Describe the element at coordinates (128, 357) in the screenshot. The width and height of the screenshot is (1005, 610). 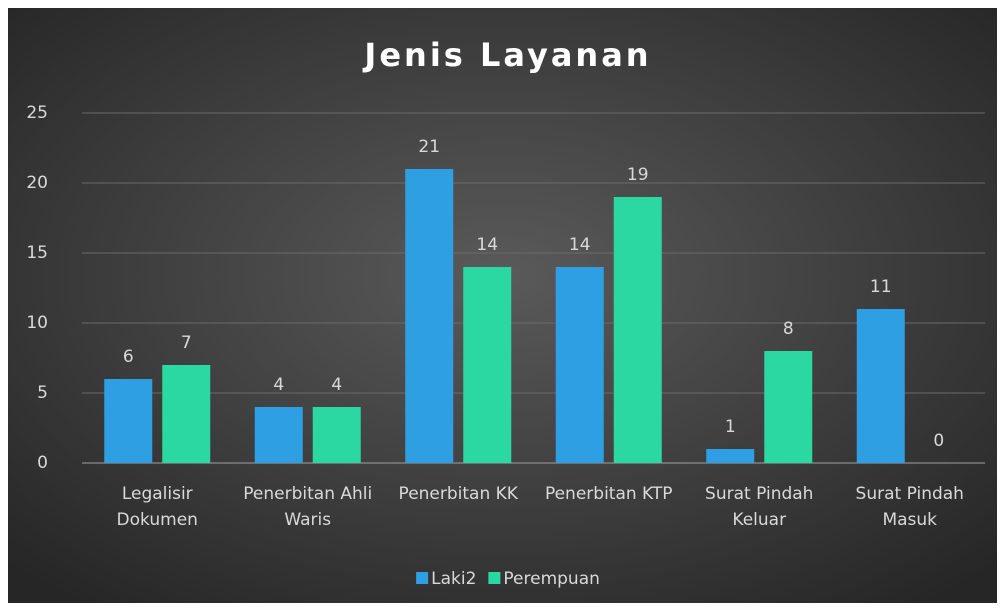
I see `data-label: 6` at that location.